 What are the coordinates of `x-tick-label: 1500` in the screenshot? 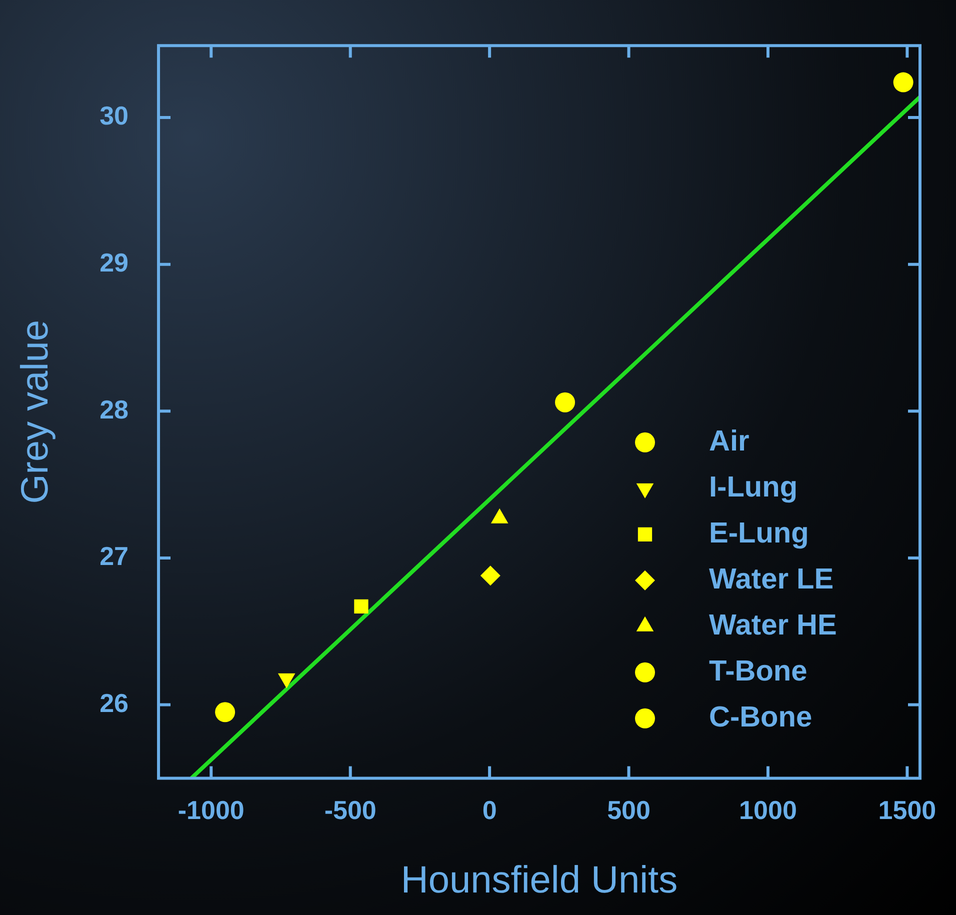 It's located at (907, 809).